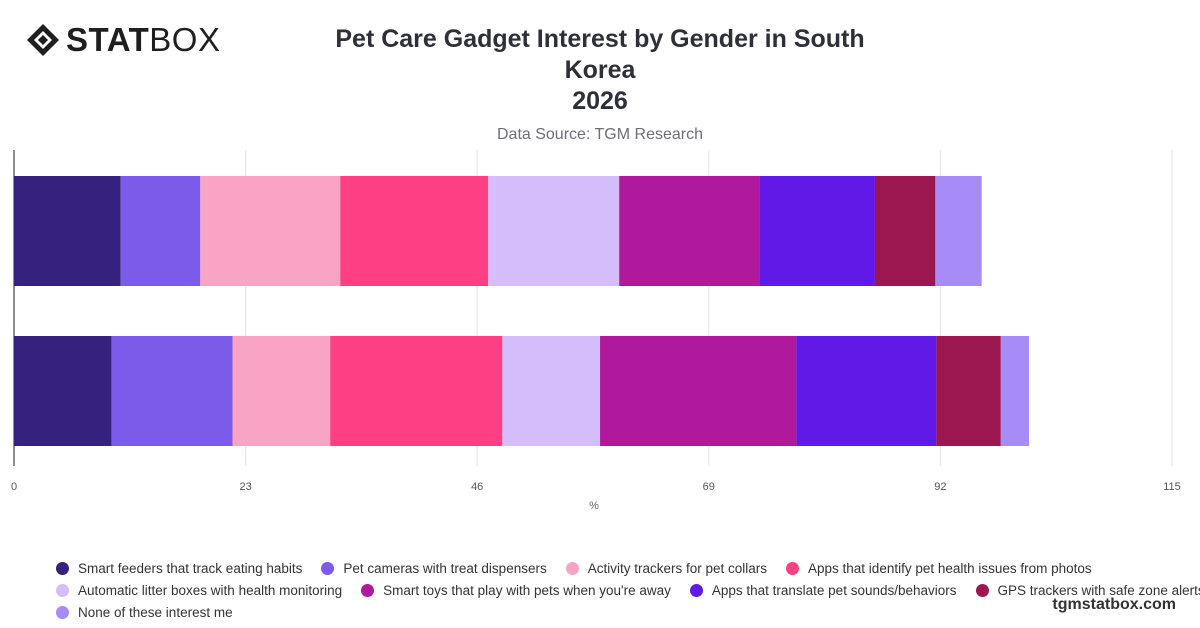 The width and height of the screenshot is (1200, 628). I want to click on legend-item: None of these interest me, so click(144, 612).